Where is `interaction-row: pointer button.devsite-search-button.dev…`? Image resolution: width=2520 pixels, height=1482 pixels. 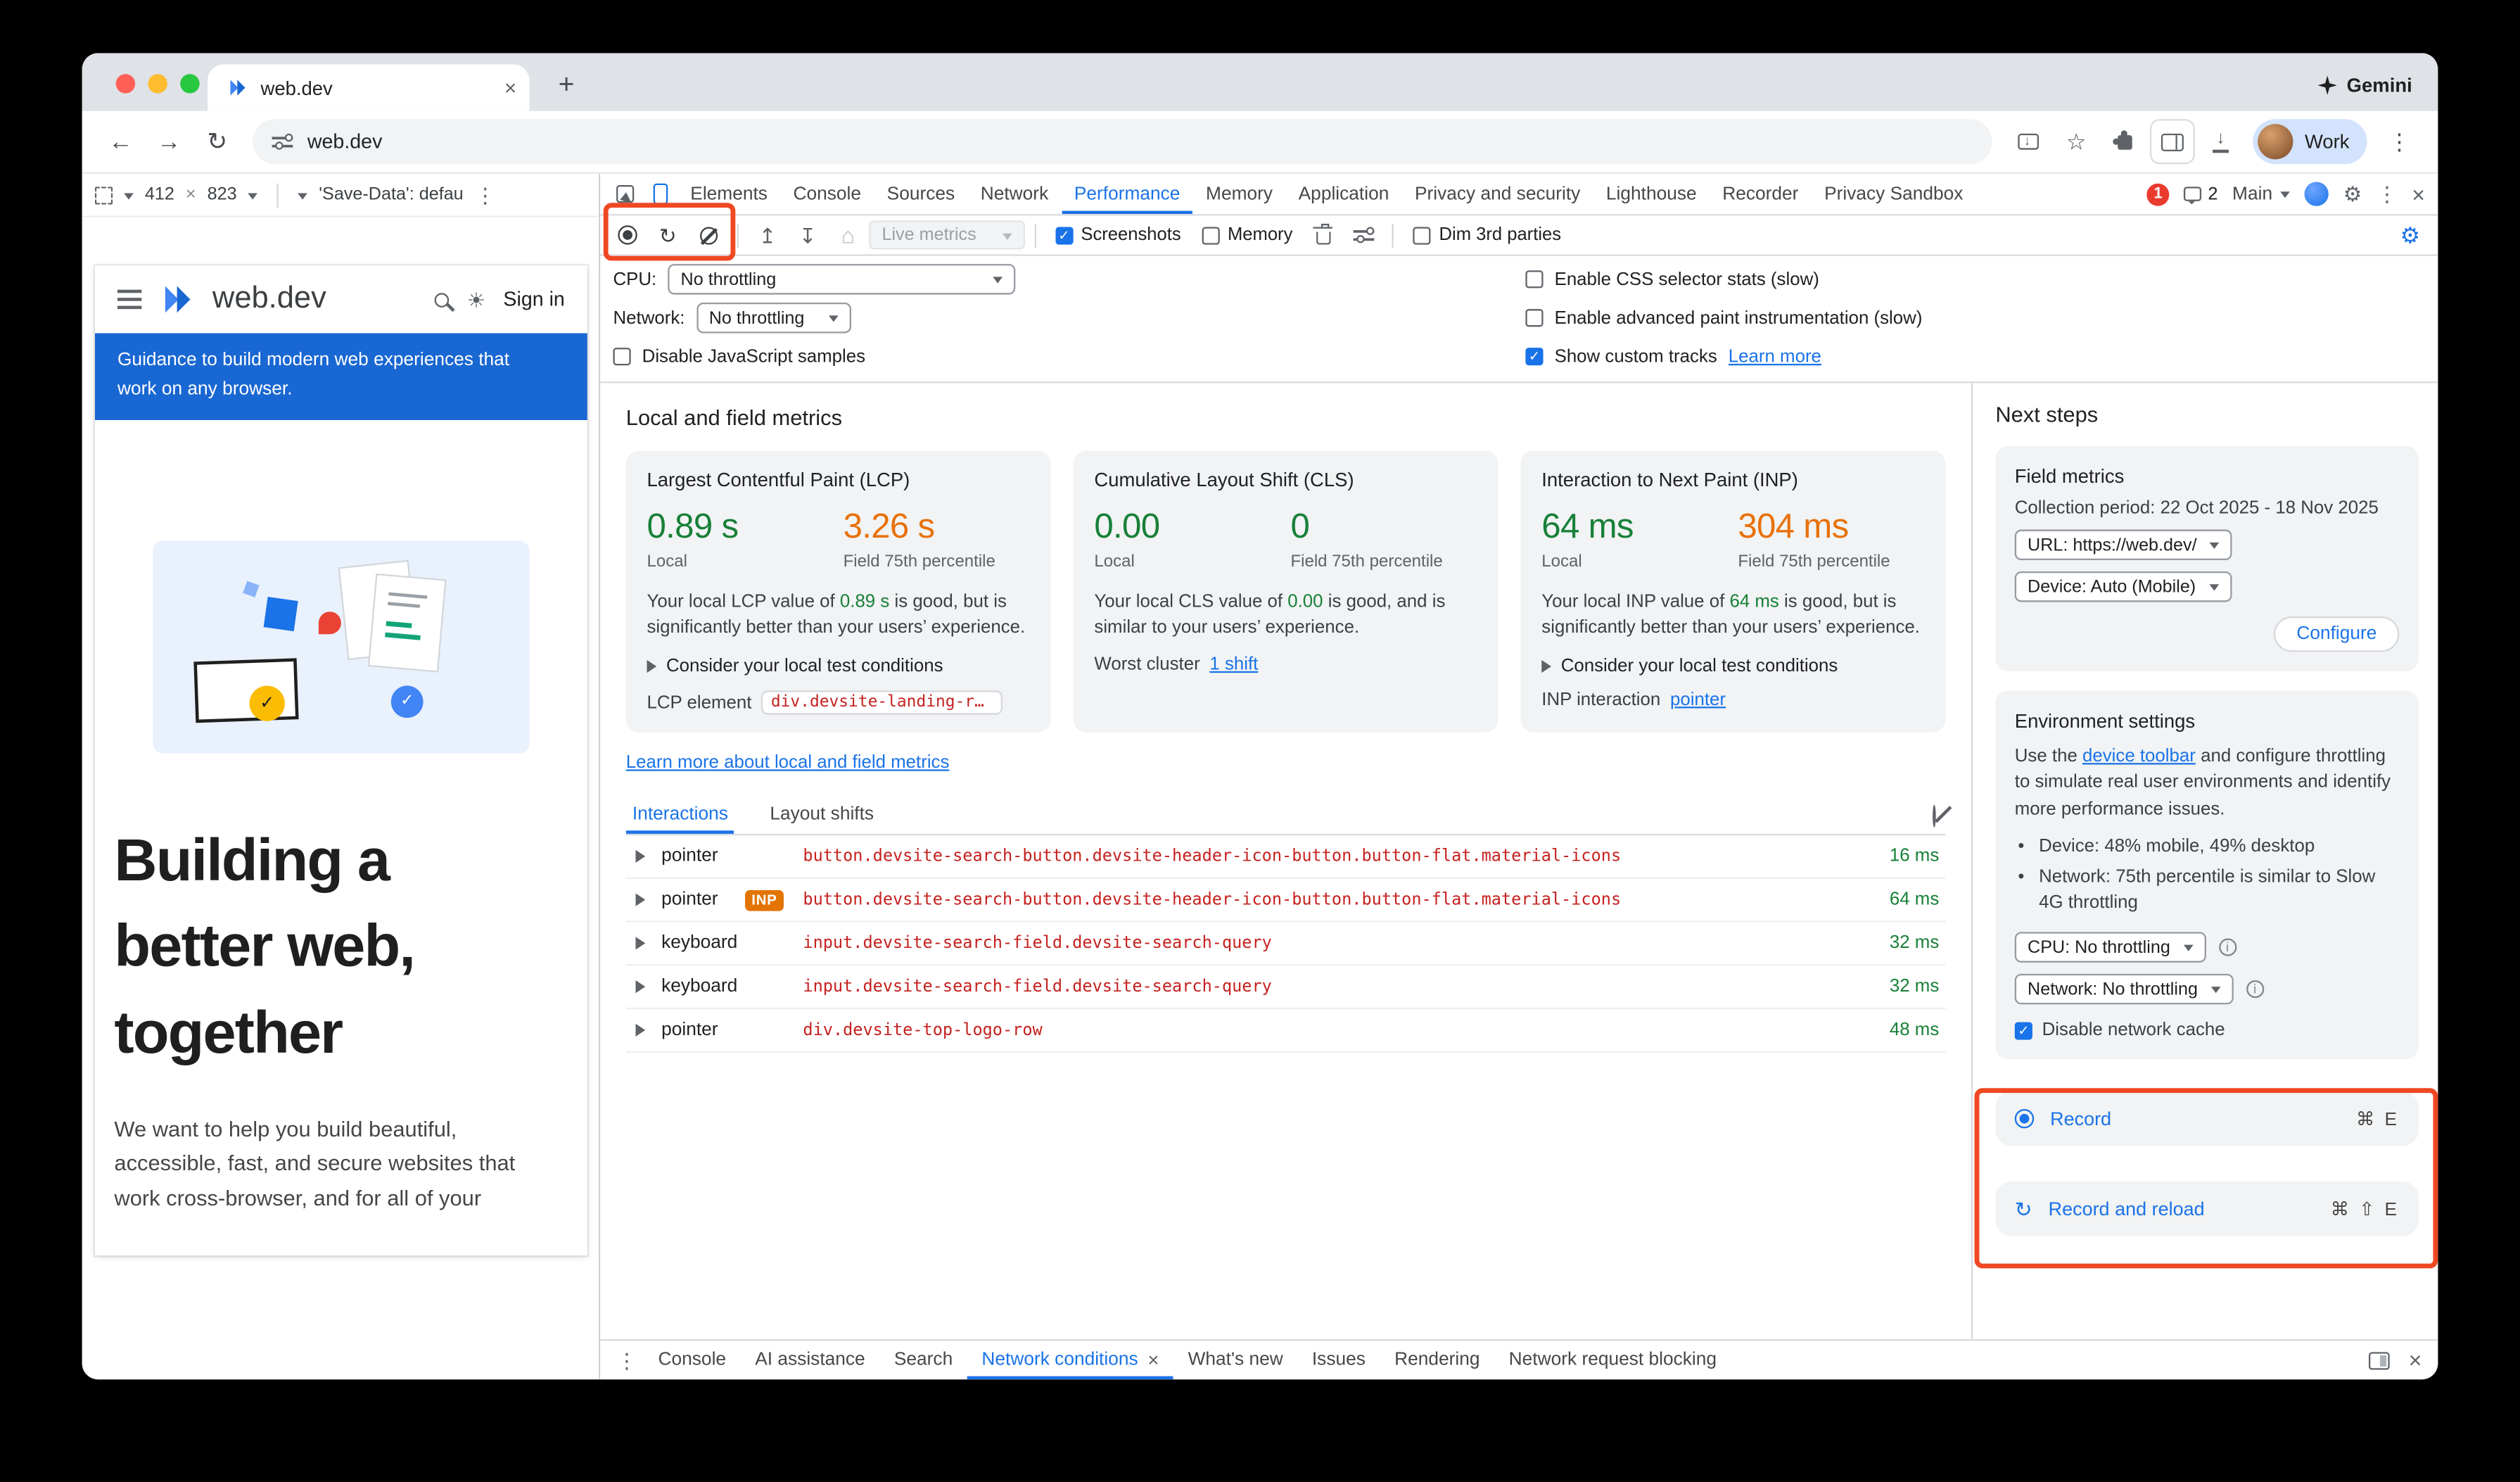
interaction-row: pointer button.devsite-search-button.dev… is located at coordinates (1286, 857).